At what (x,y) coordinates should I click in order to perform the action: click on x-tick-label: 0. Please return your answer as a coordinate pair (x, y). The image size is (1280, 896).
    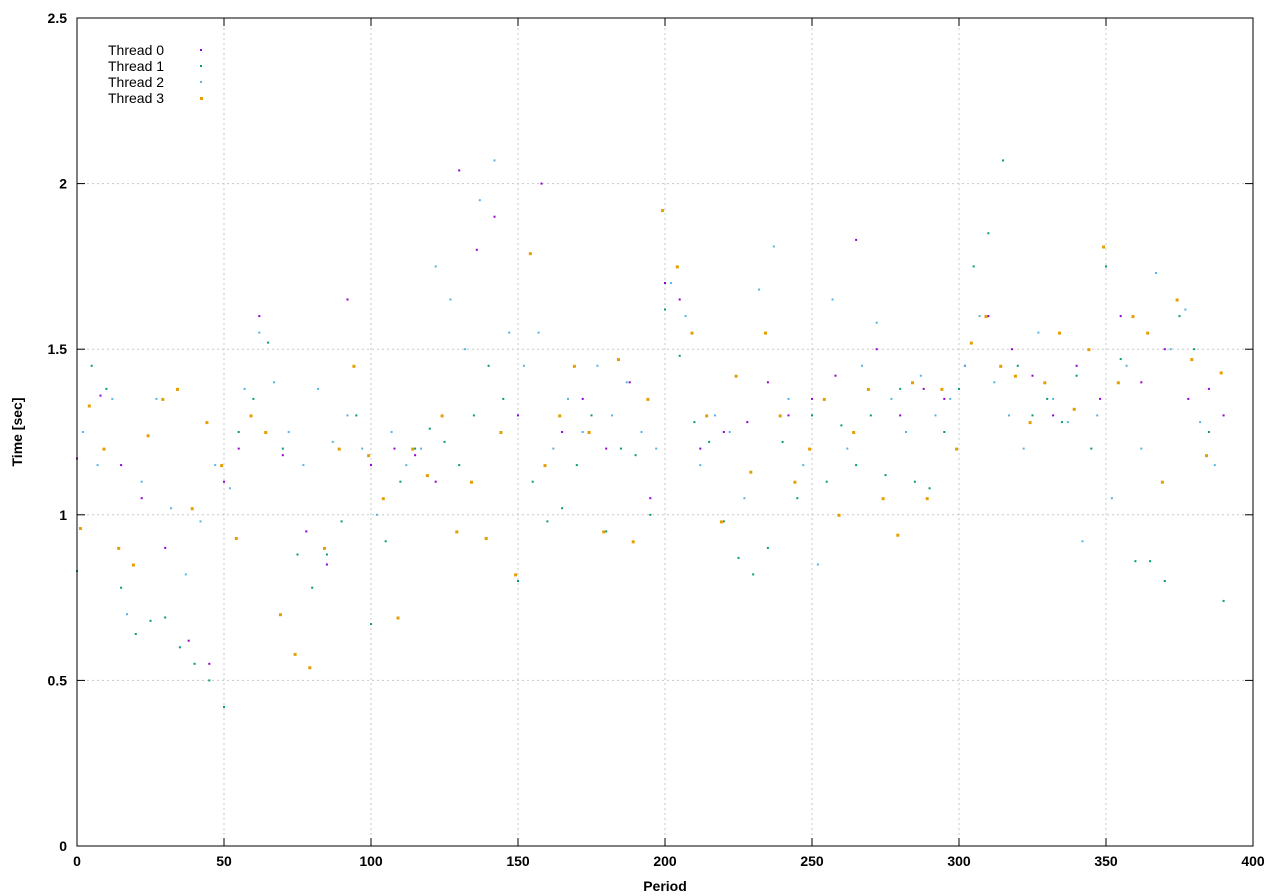
    Looking at the image, I should click on (77, 861).